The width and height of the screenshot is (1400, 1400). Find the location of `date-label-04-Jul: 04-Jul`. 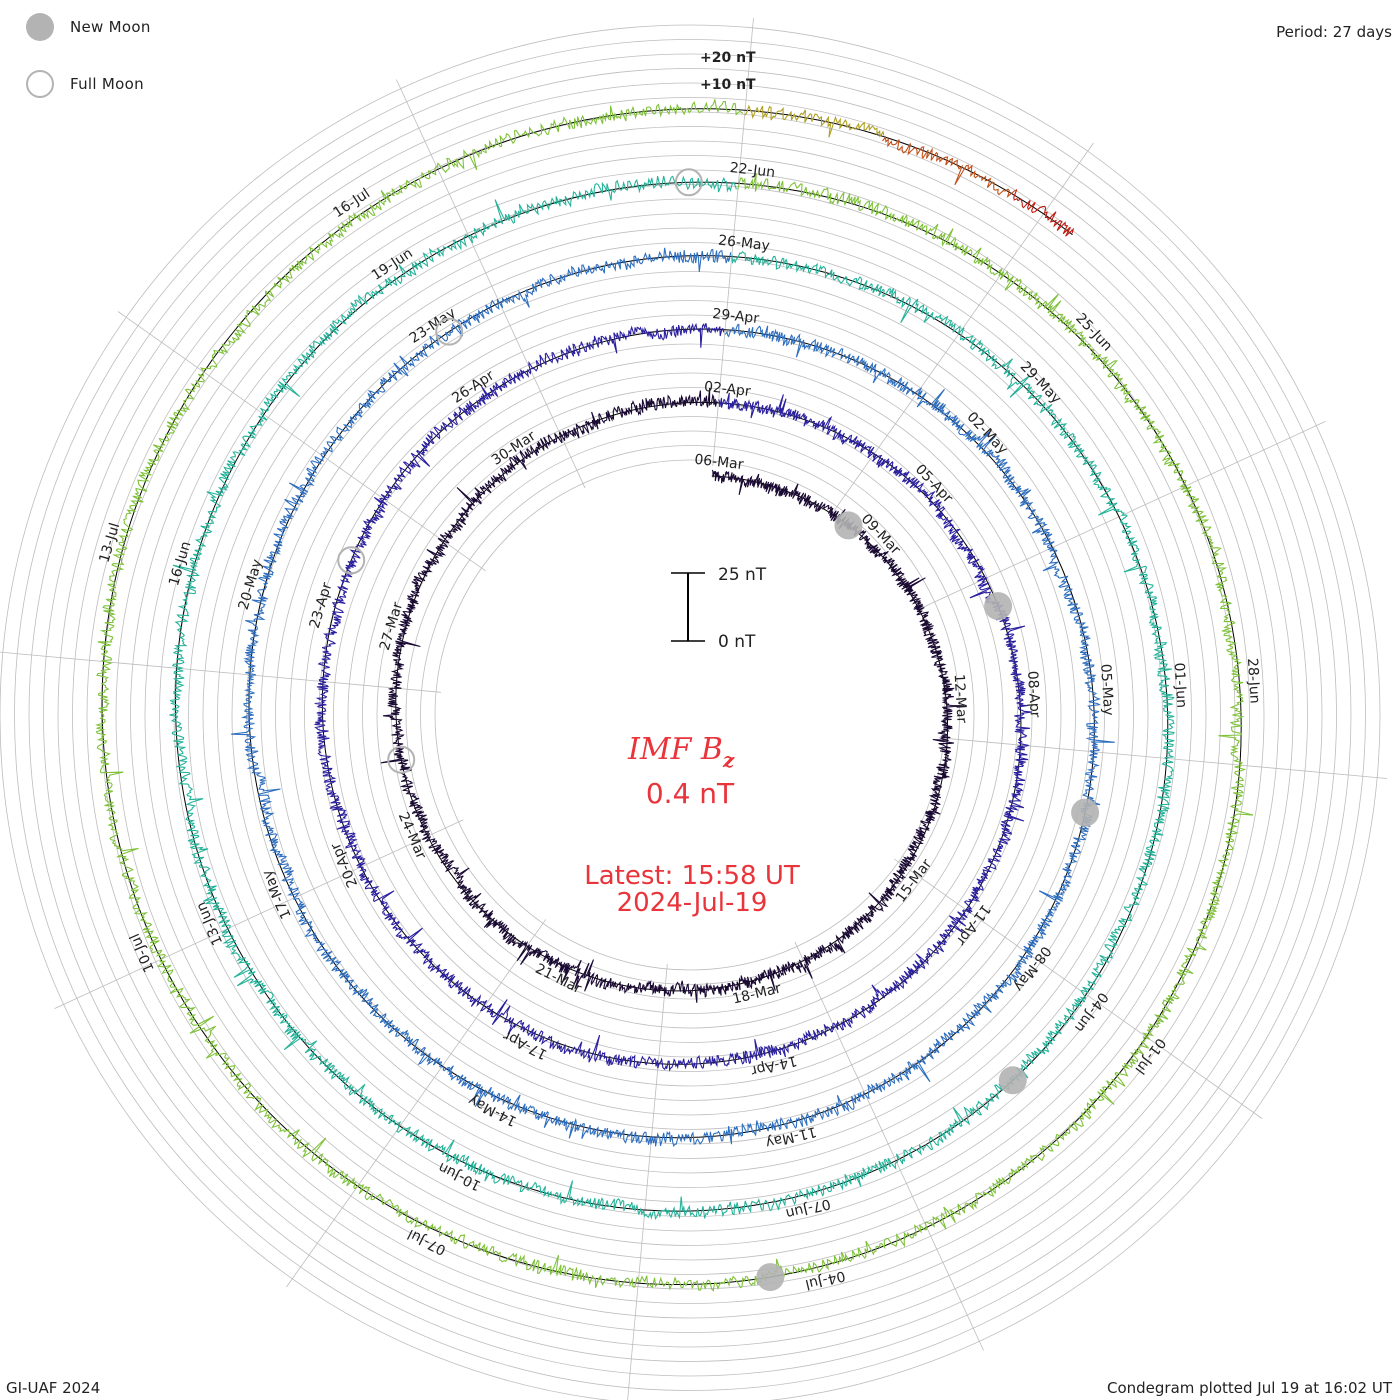

date-label-04-Jul: 04-Jul is located at coordinates (825, 1279).